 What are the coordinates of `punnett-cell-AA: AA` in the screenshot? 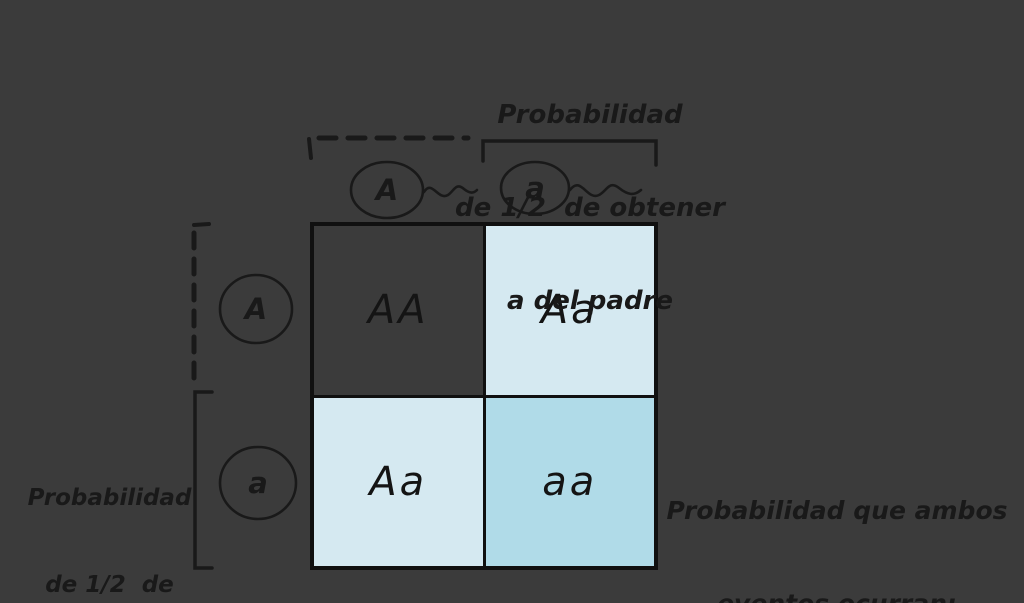 It's located at (398, 310).